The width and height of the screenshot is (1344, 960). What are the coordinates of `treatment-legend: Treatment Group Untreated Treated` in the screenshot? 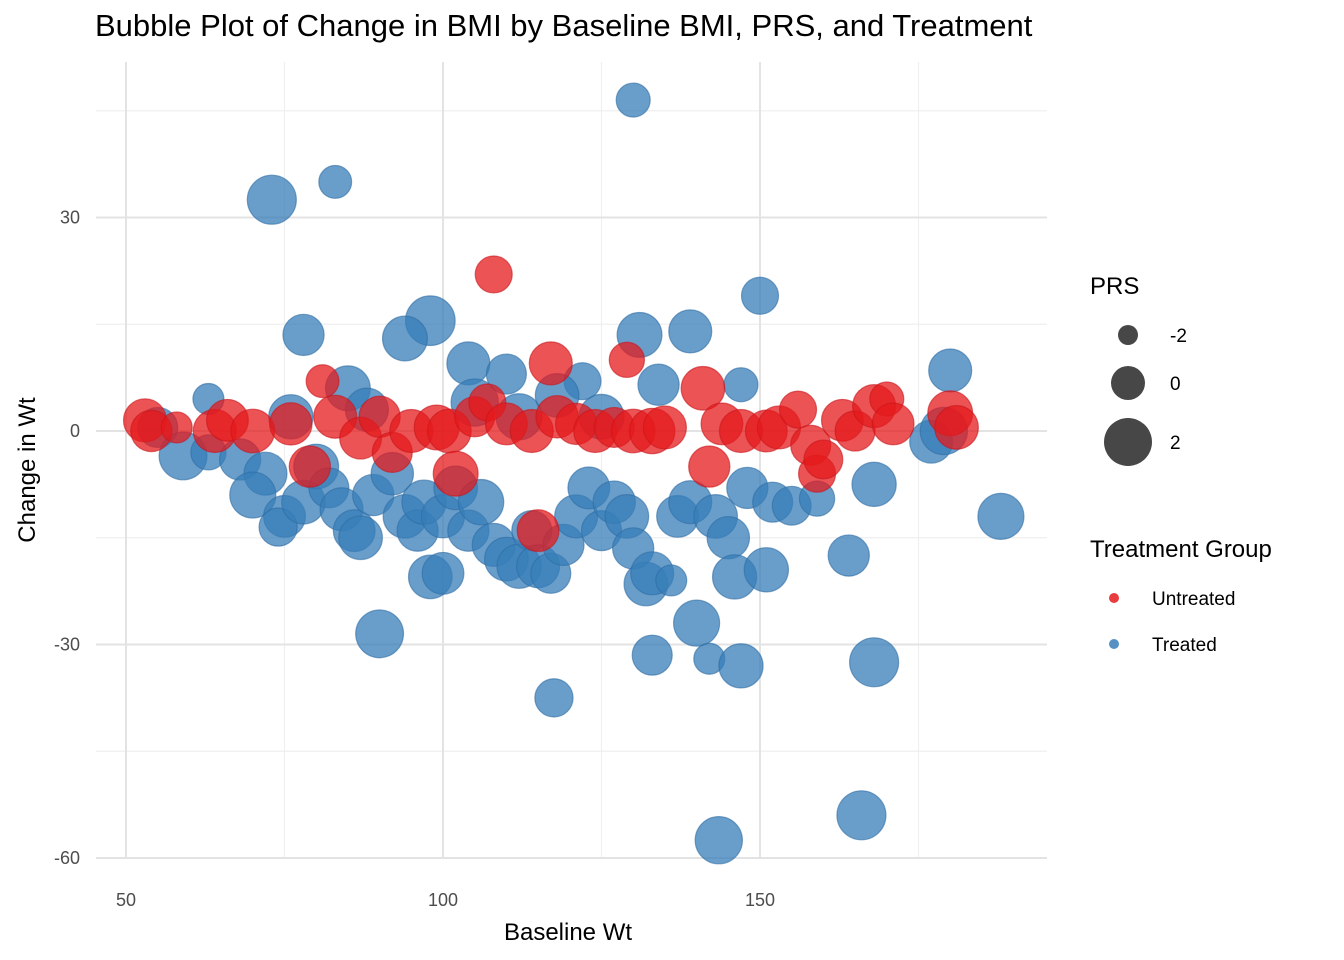 It's located at (1181, 596).